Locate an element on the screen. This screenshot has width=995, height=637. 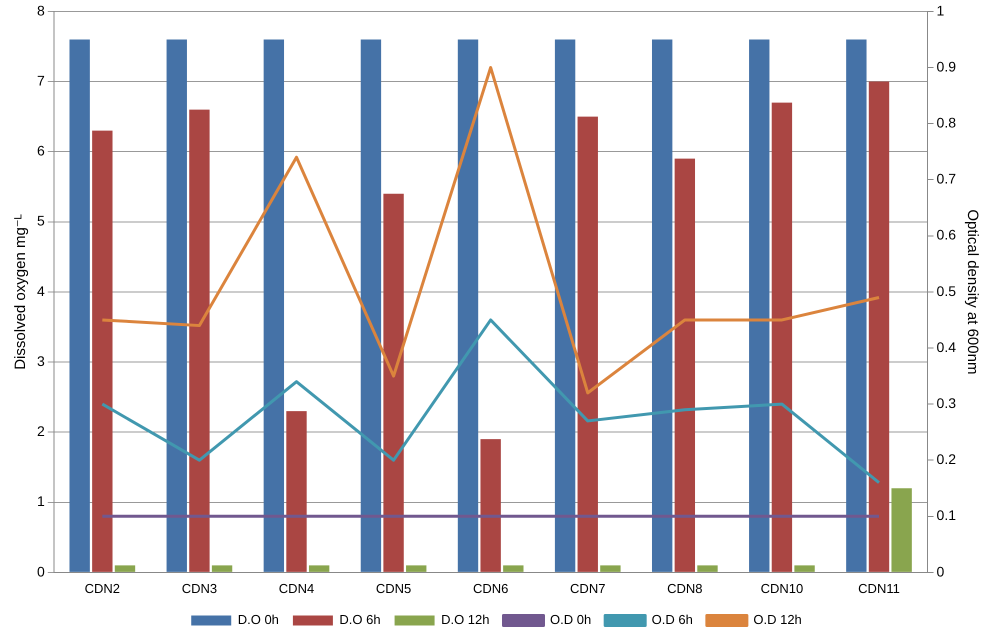
y-tick-label: 3 is located at coordinates (40, 360).